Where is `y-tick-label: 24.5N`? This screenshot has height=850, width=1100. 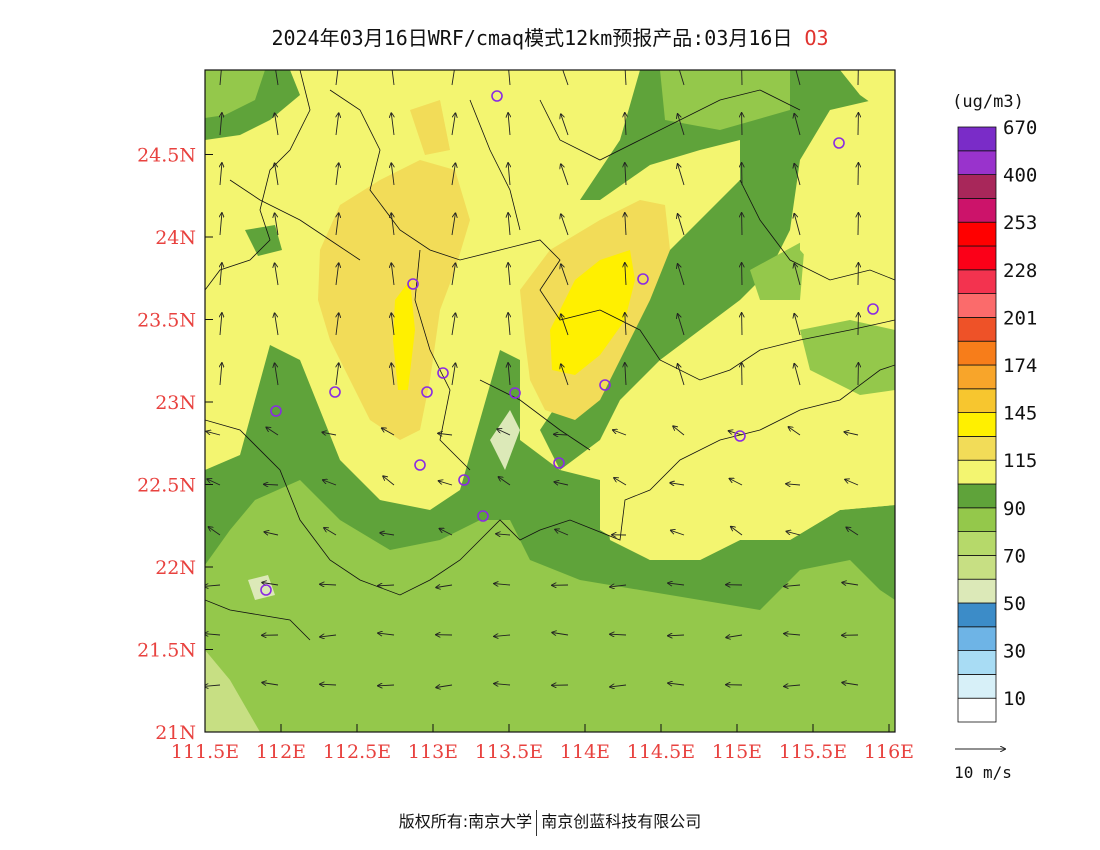 y-tick-label: 24.5N is located at coordinates (166, 156).